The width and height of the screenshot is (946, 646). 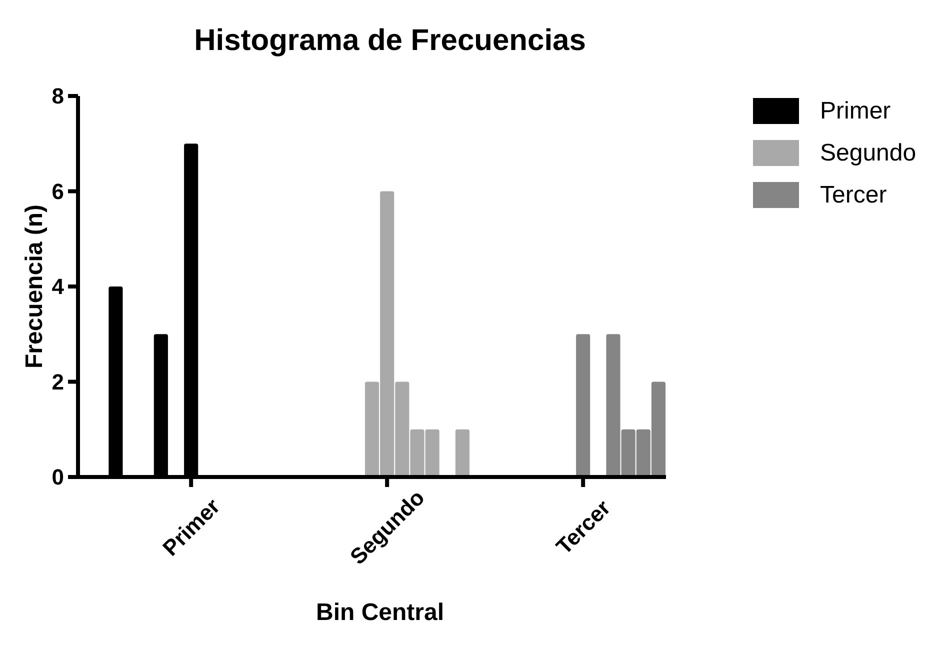 What do you see at coordinates (380, 612) in the screenshot?
I see `x-axis-title: Bin Central` at bounding box center [380, 612].